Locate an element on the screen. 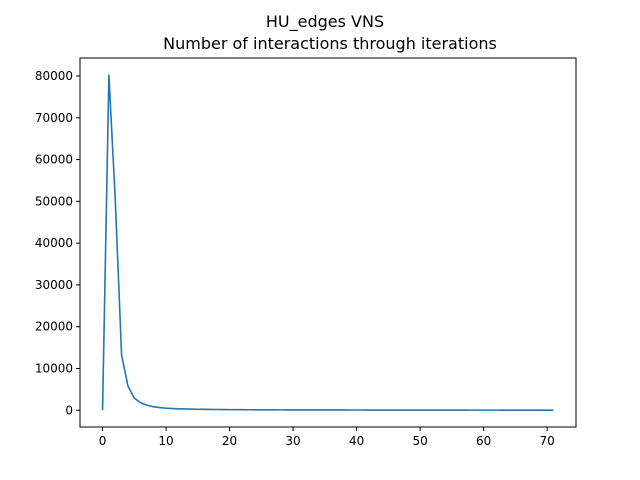 The image size is (640, 480). y-tick-label: 30000 is located at coordinates (54, 285).